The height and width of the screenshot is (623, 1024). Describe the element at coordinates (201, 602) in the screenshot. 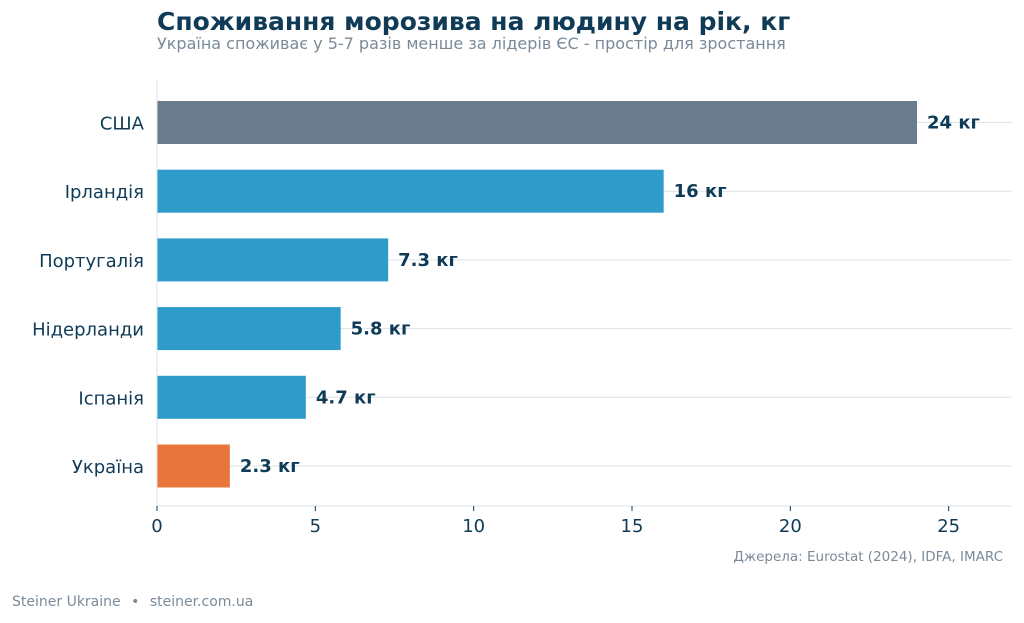

I see `footer-site: steiner.com.ua` at that location.